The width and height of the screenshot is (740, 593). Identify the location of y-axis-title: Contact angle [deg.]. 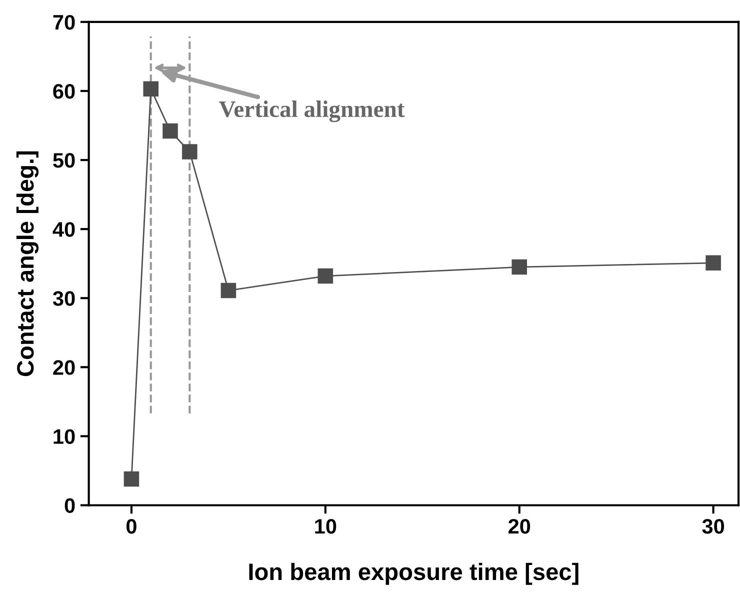
(27, 263).